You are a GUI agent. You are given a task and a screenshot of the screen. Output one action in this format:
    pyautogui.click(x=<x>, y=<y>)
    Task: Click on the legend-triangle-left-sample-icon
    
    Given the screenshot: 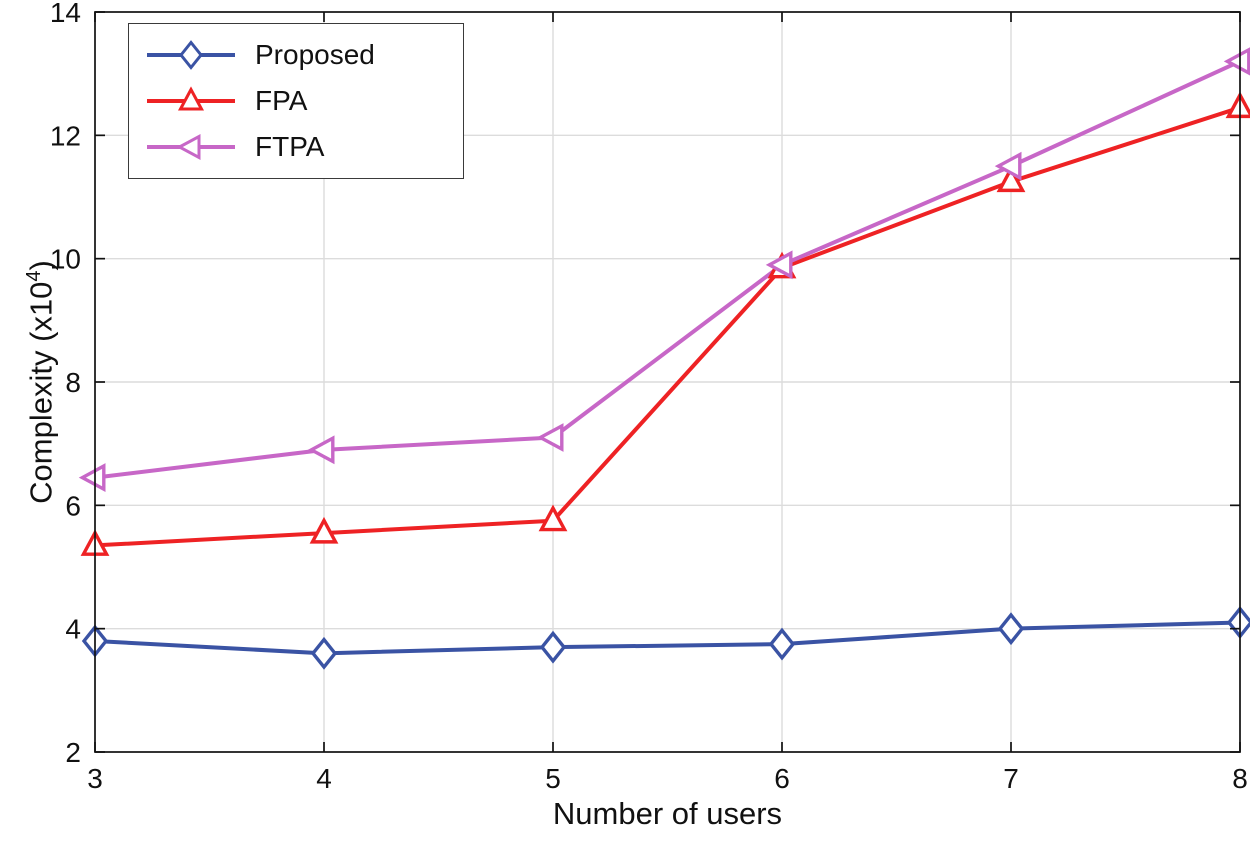 What is the action you would take?
    pyautogui.click(x=191, y=147)
    